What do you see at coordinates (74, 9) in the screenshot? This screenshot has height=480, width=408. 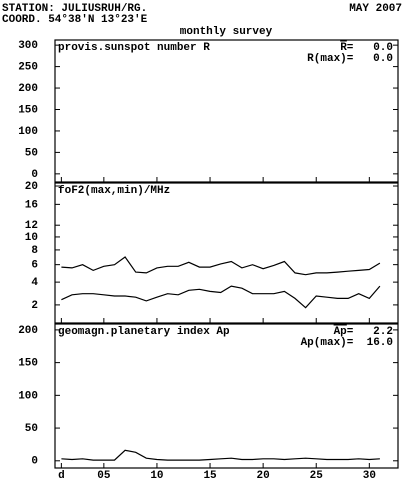 I see `station: STATION: JULIUSRUH/RG.` at bounding box center [74, 9].